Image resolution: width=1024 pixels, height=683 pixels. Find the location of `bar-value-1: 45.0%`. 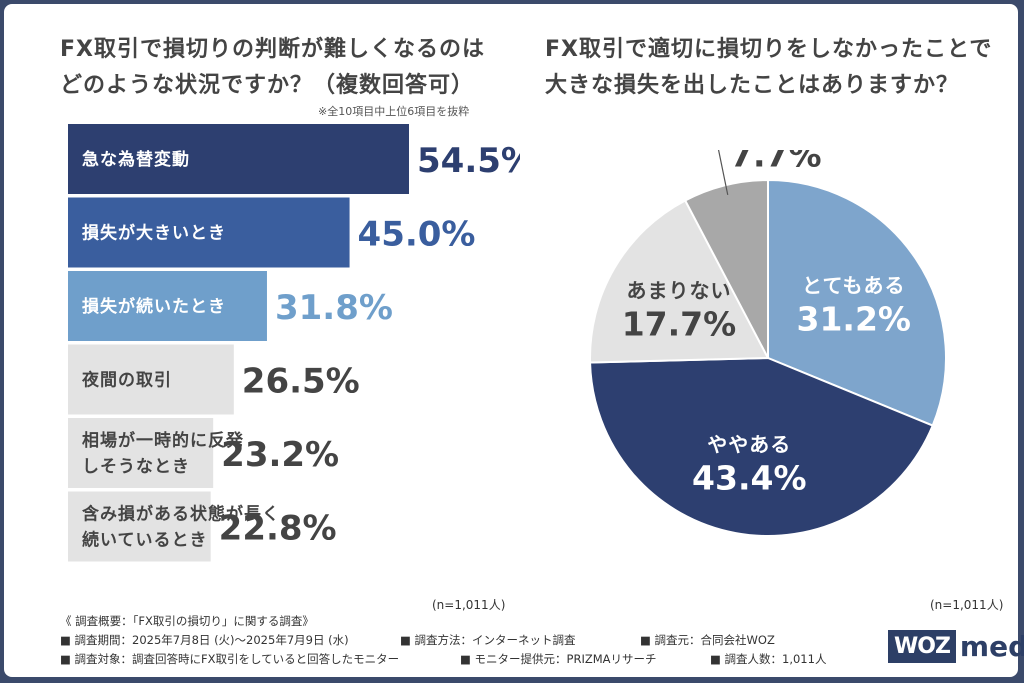

bar-value-1: 45.0% is located at coordinates (417, 235).